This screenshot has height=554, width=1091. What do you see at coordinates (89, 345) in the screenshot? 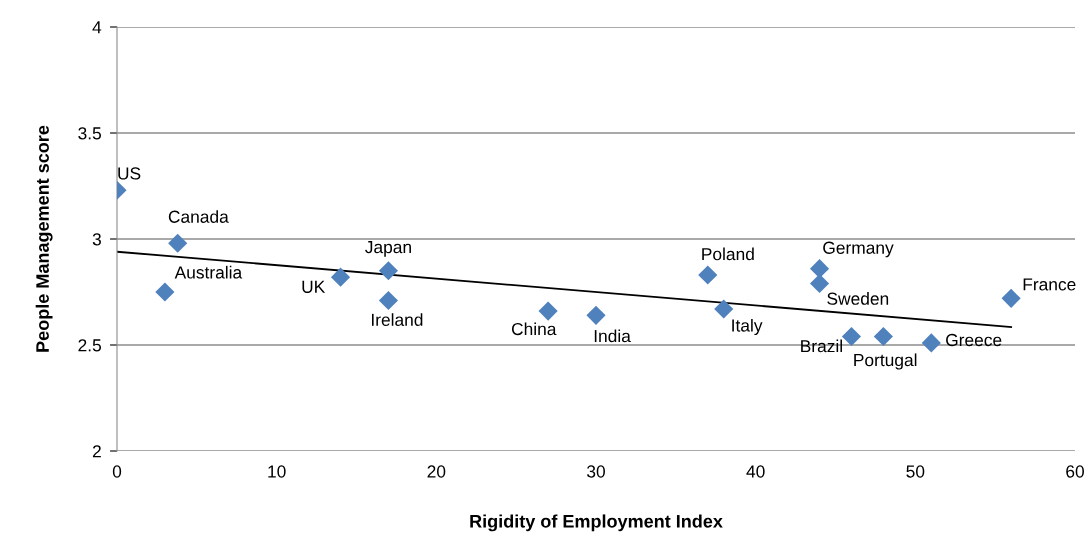
I see `y-tick-label: 2.5` at bounding box center [89, 345].